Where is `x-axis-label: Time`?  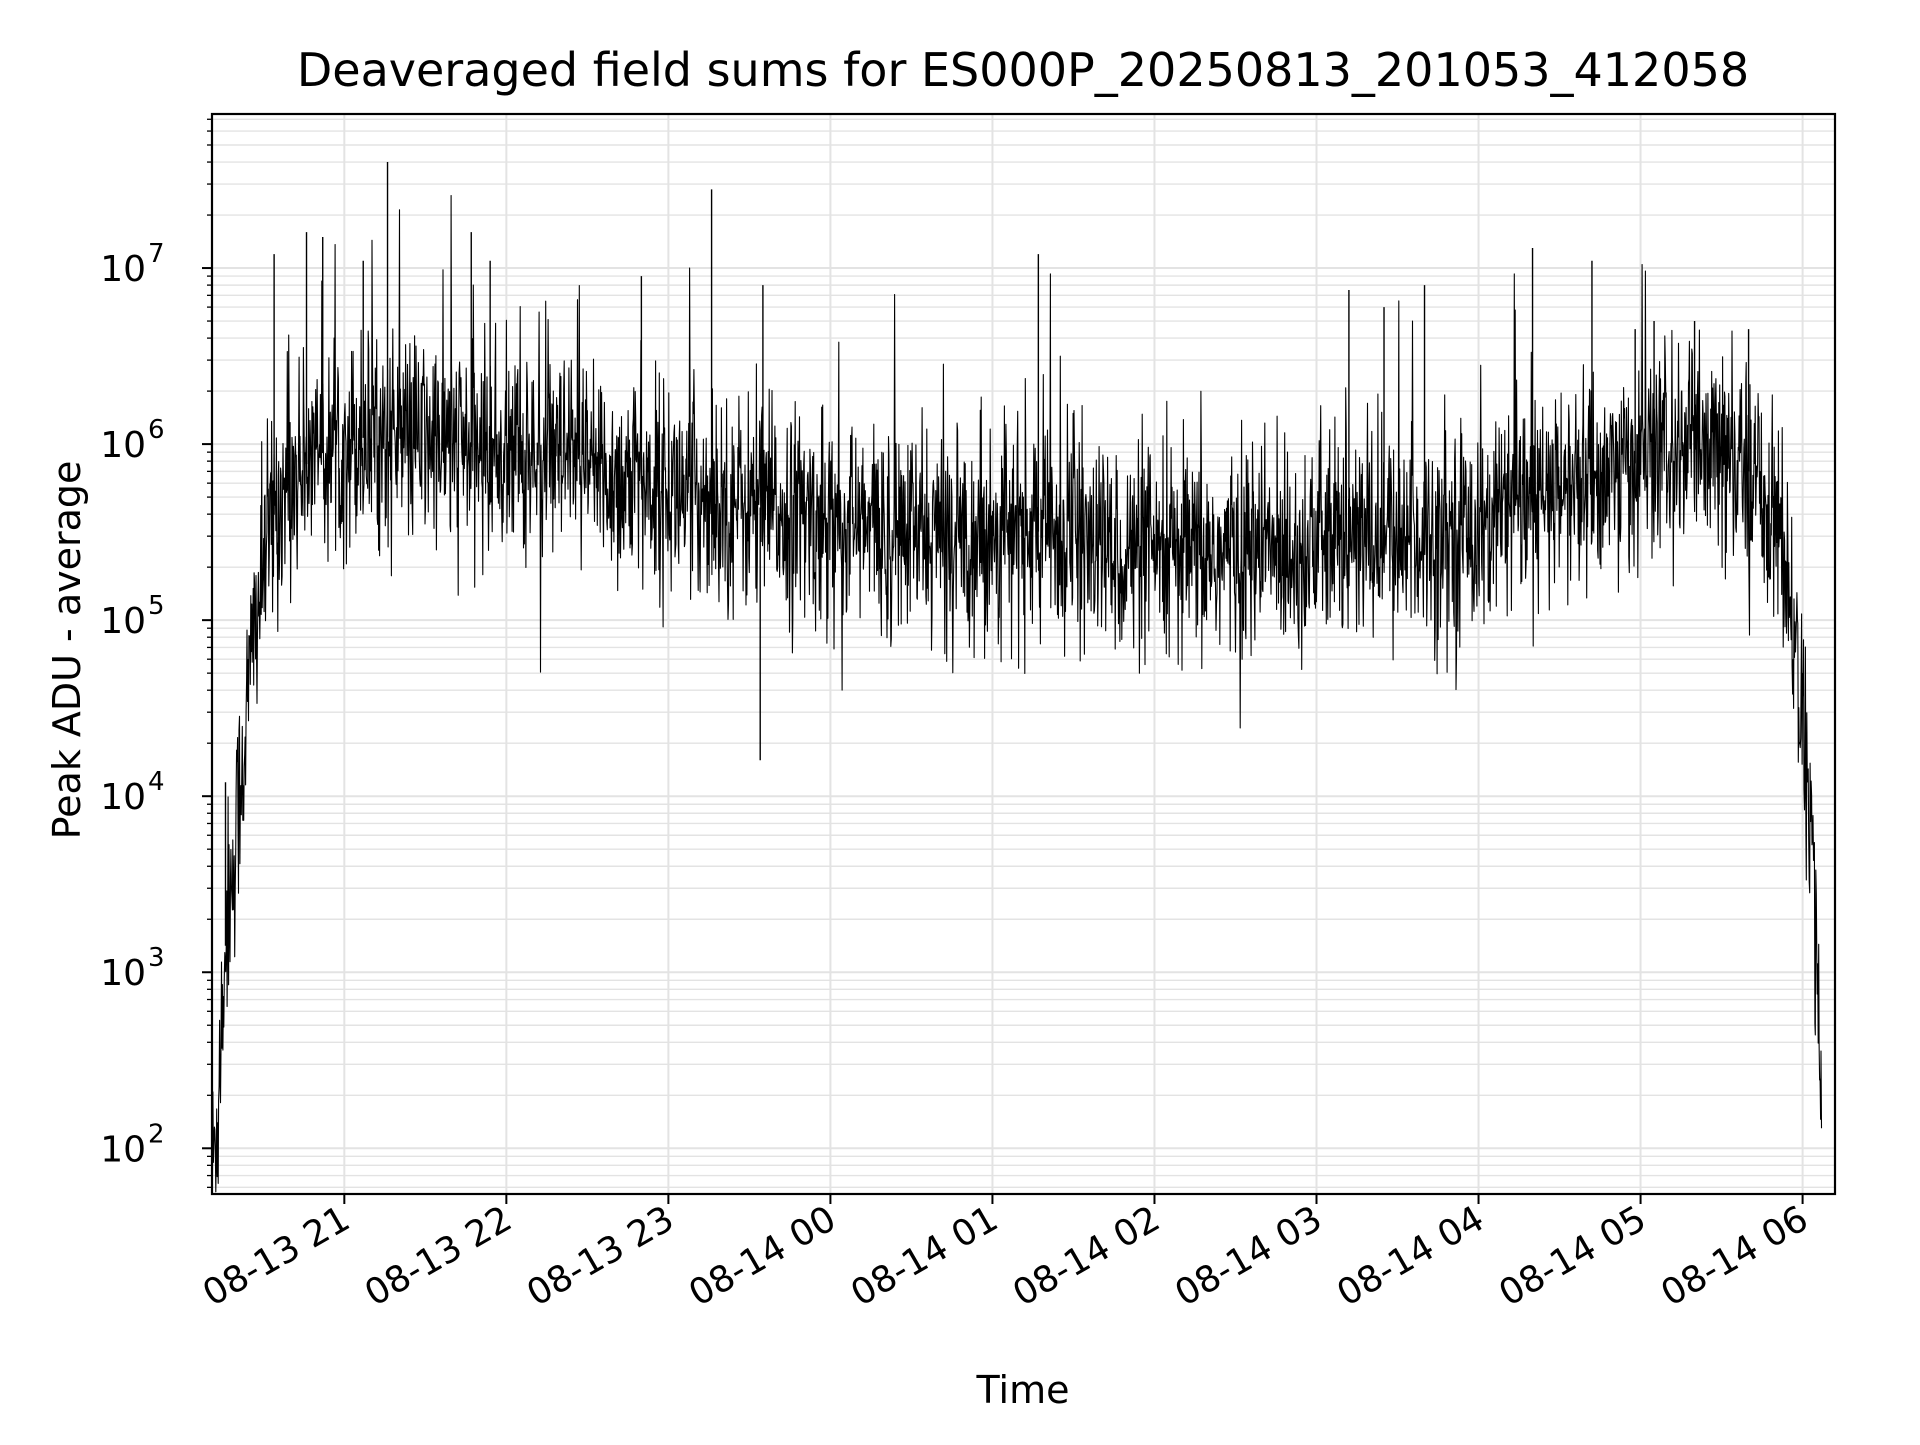
x-axis-label: Time is located at coordinates (1023, 1390).